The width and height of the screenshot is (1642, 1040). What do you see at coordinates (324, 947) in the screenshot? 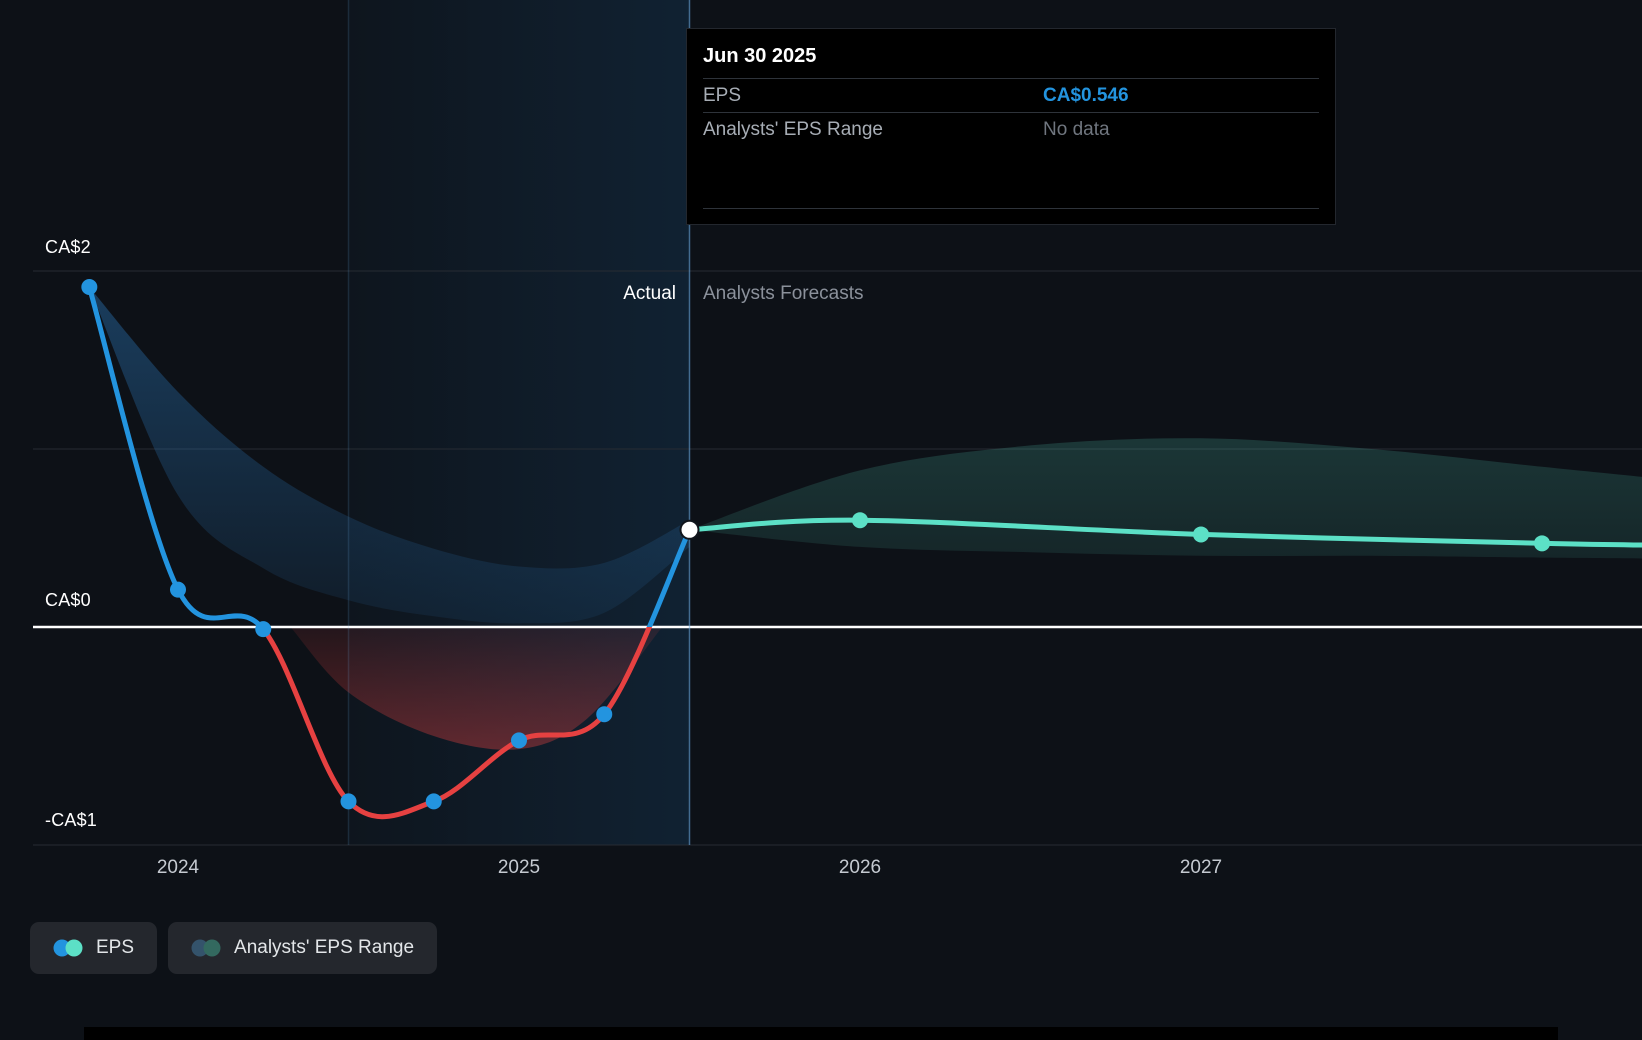
I see `legend-range-label: Analysts' EPS Range` at bounding box center [324, 947].